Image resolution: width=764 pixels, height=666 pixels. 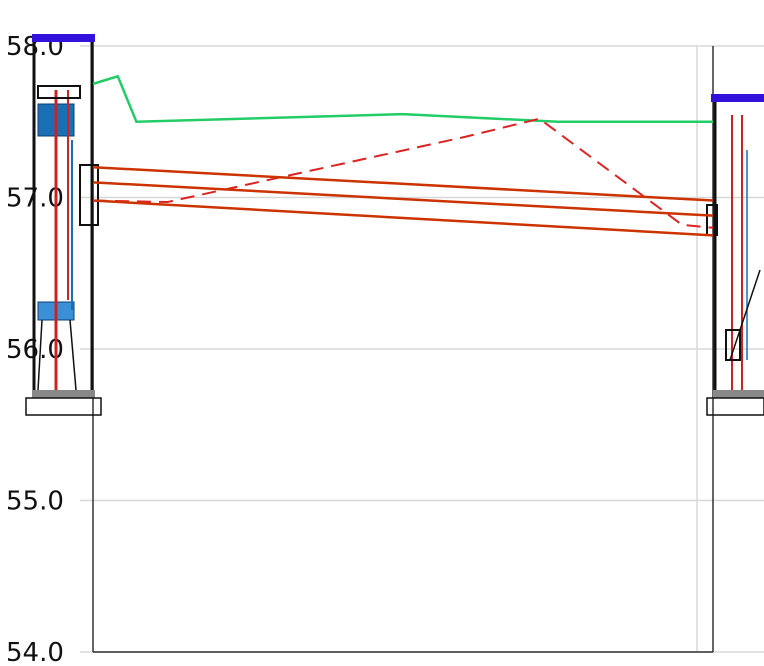 I want to click on left-chamber-floor, so click(x=63, y=394).